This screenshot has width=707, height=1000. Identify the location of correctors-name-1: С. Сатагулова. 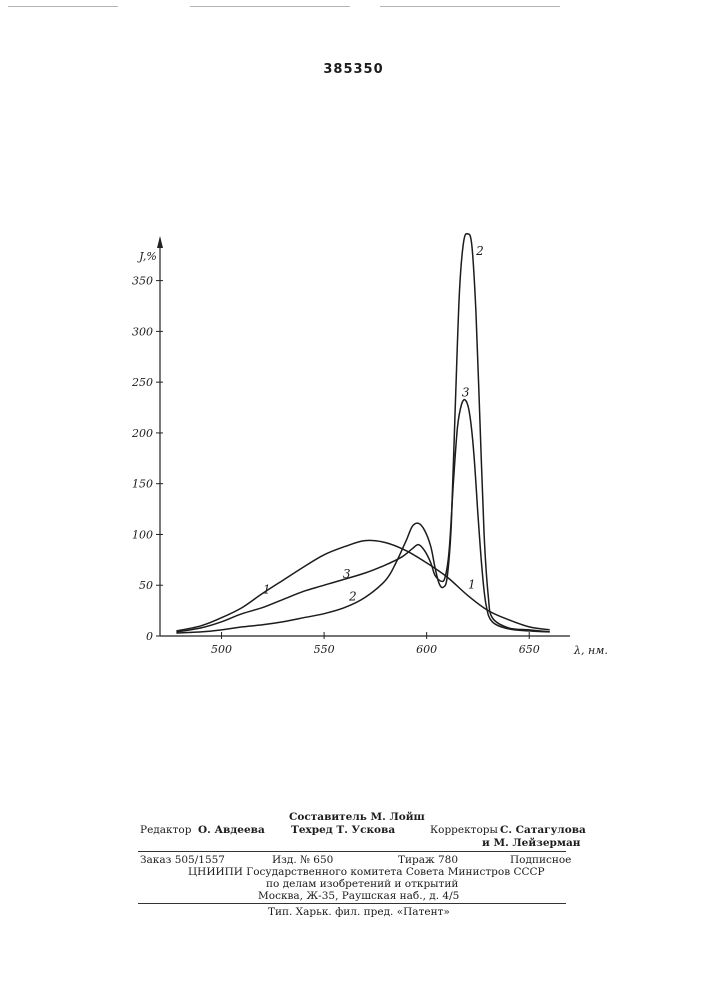
(543, 830).